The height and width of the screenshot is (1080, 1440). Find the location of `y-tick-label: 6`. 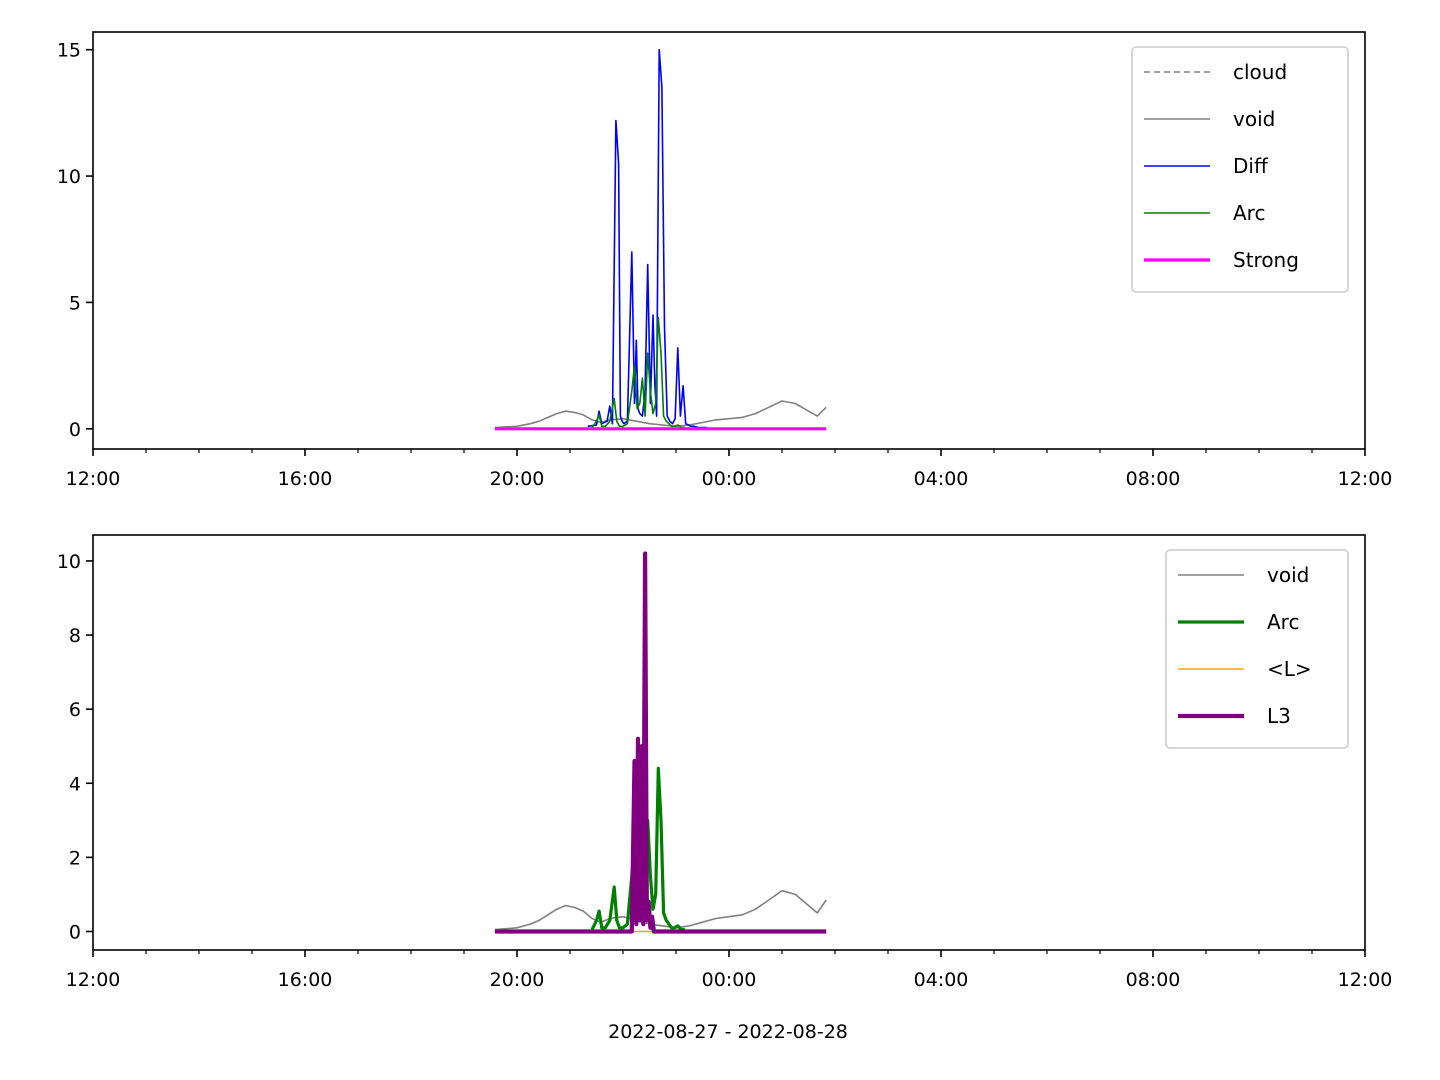

y-tick-label: 6 is located at coordinates (75, 710).